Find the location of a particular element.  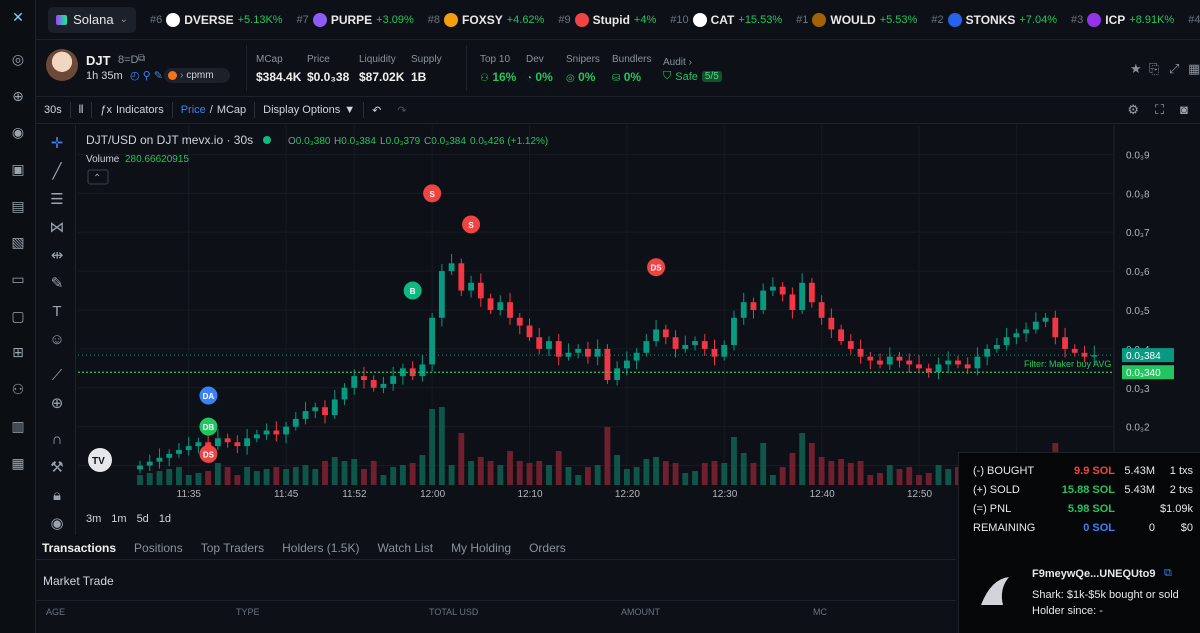

holder-stat-0: Top 10 ⚇ 16% is located at coordinates (498, 69).